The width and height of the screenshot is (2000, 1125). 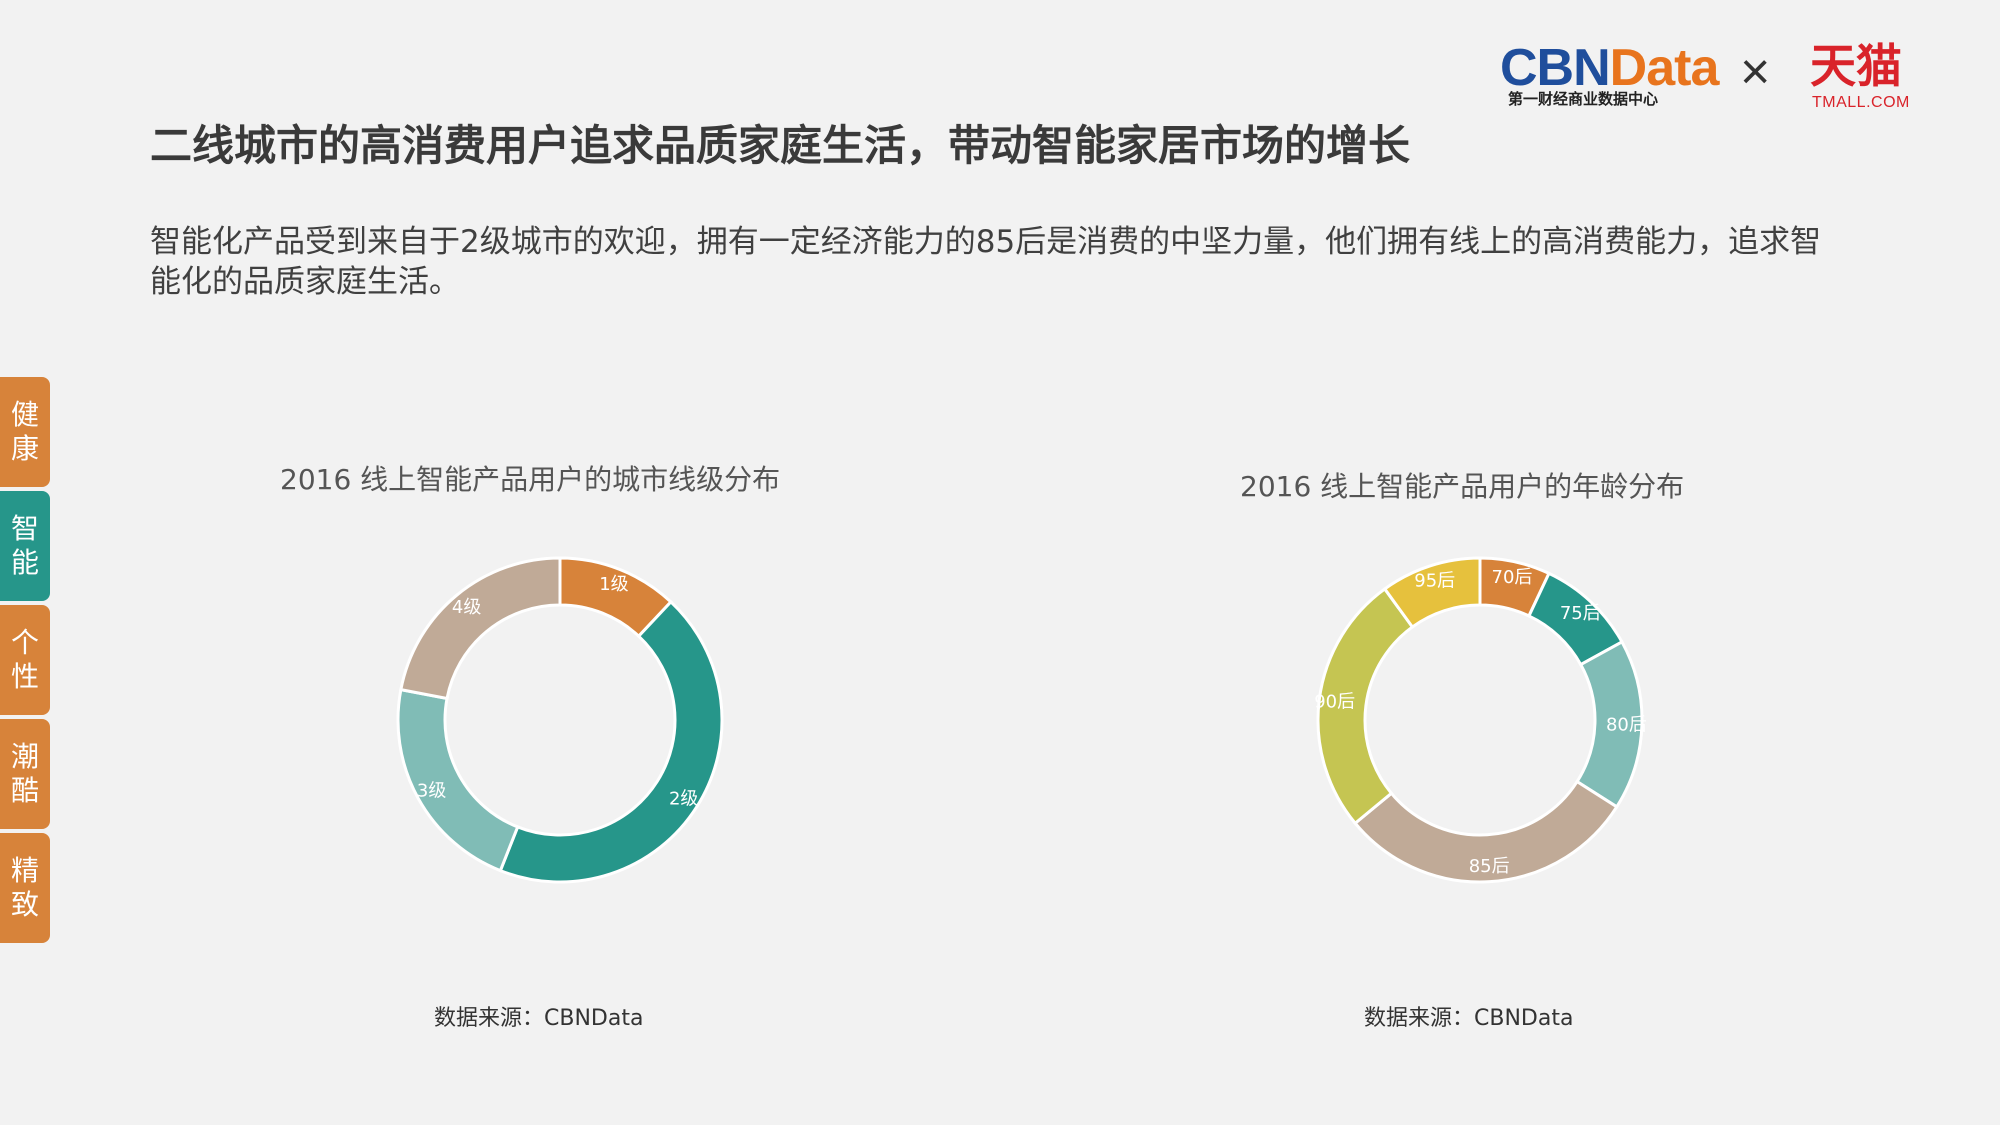 I want to click on side-tab-refined: 精致, so click(x=25, y=888).